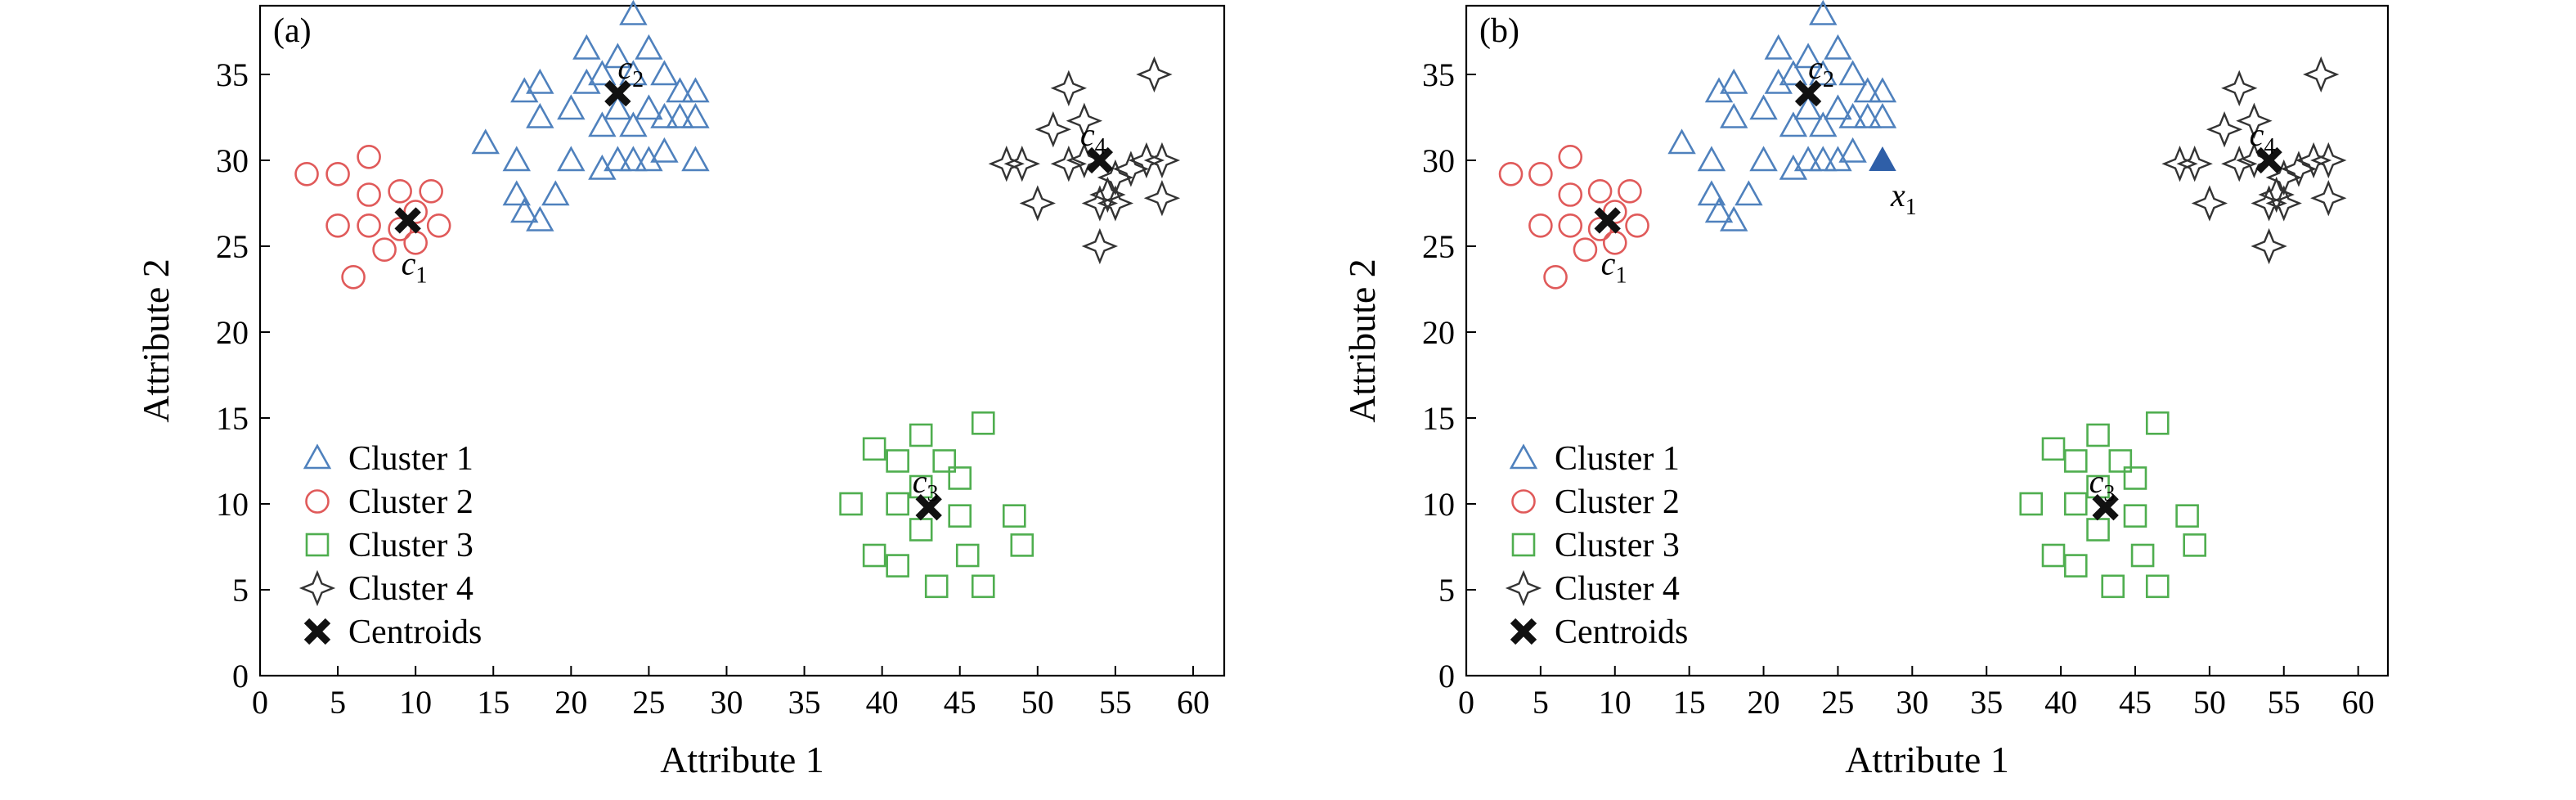  I want to click on y-tick-label: 30, so click(233, 160).